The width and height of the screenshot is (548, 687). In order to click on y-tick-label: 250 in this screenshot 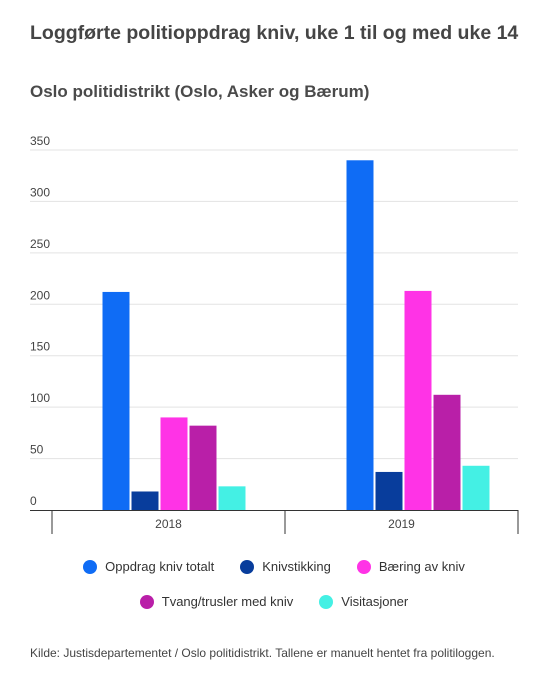, I will do `click(40, 244)`.